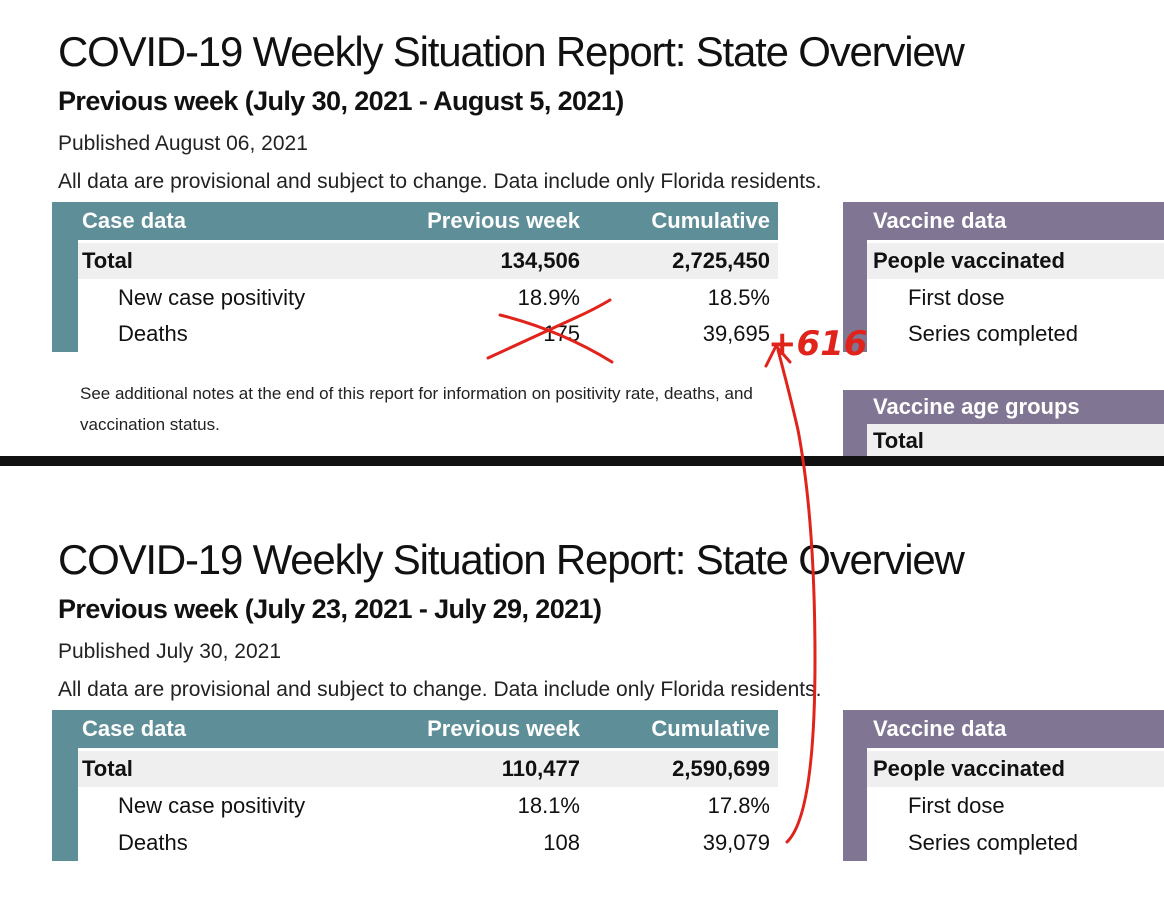 Image resolution: width=1164 pixels, height=902 pixels. Describe the element at coordinates (561, 842) in the screenshot. I see `row-prev: 108` at that location.